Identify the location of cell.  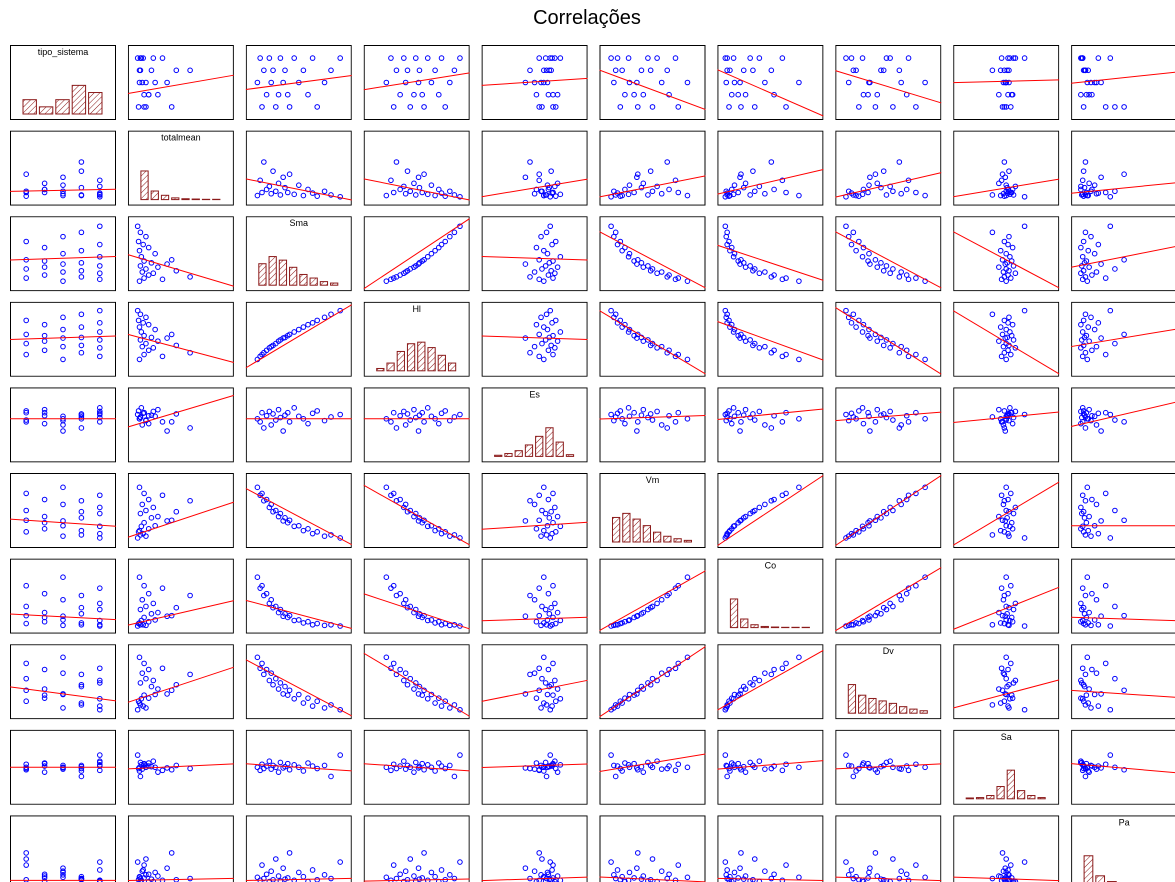
(534, 767).